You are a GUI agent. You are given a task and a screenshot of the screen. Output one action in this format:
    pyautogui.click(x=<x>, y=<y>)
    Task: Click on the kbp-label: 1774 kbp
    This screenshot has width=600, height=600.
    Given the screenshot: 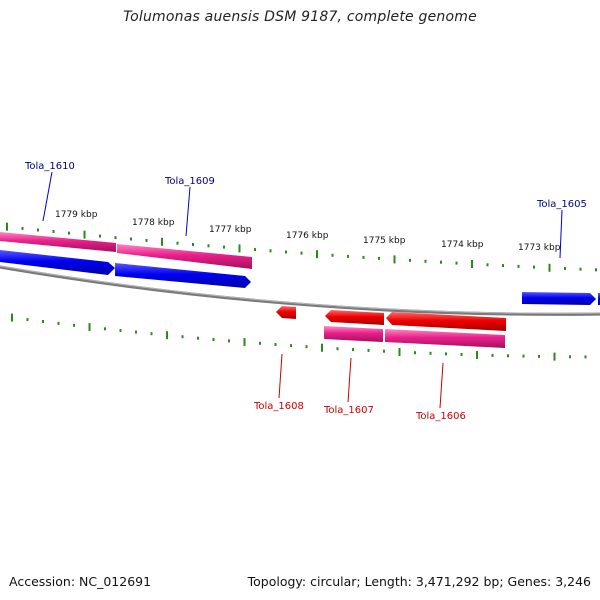 What is the action you would take?
    pyautogui.click(x=462, y=245)
    